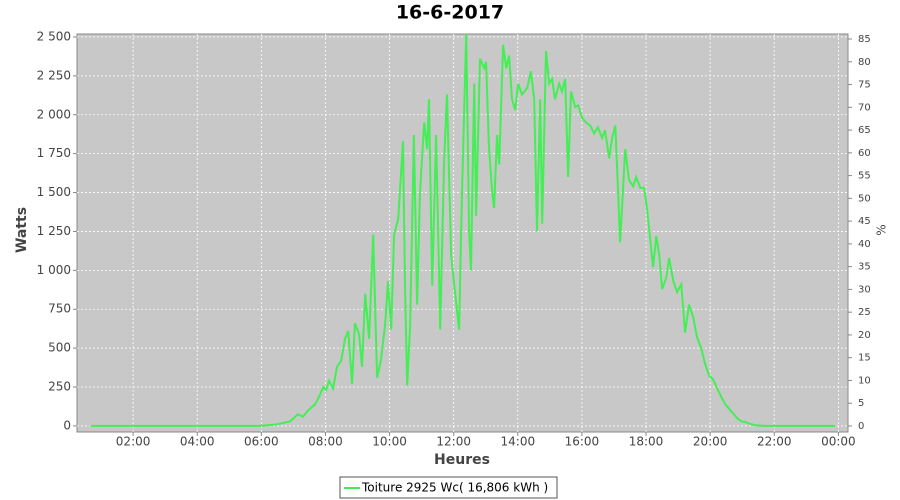  Describe the element at coordinates (864, 312) in the screenshot. I see `y2-tick-label: 25` at that location.